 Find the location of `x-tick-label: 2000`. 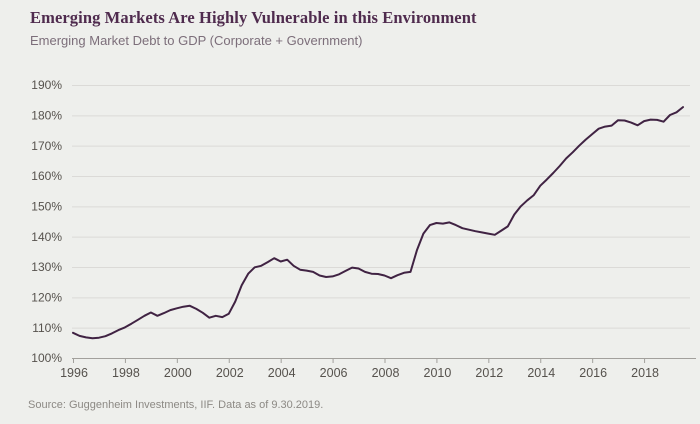

x-tick-label: 2000 is located at coordinates (178, 373).